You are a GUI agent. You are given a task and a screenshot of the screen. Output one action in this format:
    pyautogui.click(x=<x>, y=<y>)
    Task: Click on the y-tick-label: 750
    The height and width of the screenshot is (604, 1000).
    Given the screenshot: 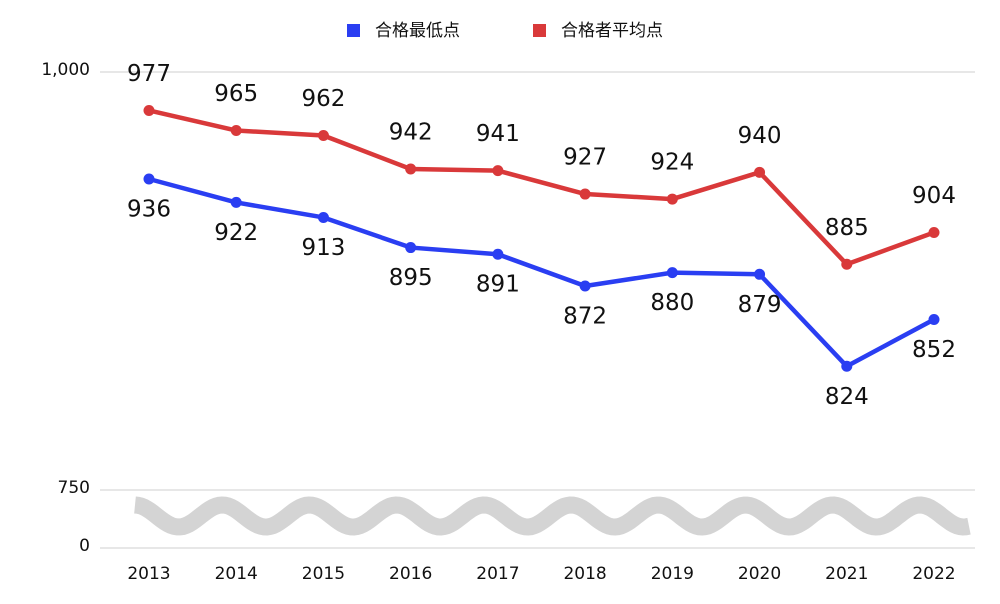 What is the action you would take?
    pyautogui.click(x=74, y=488)
    